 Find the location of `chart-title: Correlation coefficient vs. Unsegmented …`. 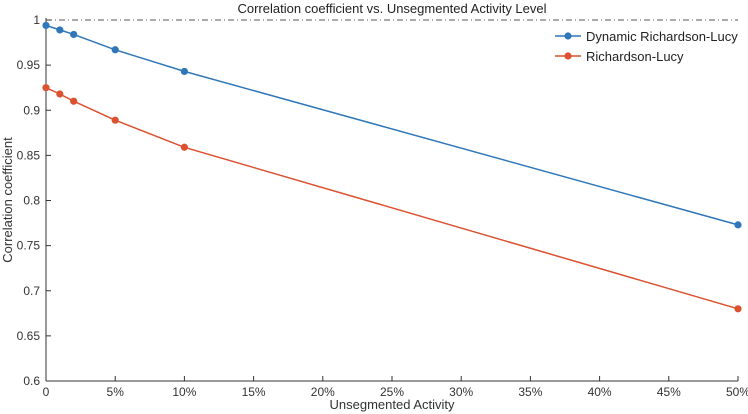

chart-title: Correlation coefficient vs. Unsegmented … is located at coordinates (391, 8).